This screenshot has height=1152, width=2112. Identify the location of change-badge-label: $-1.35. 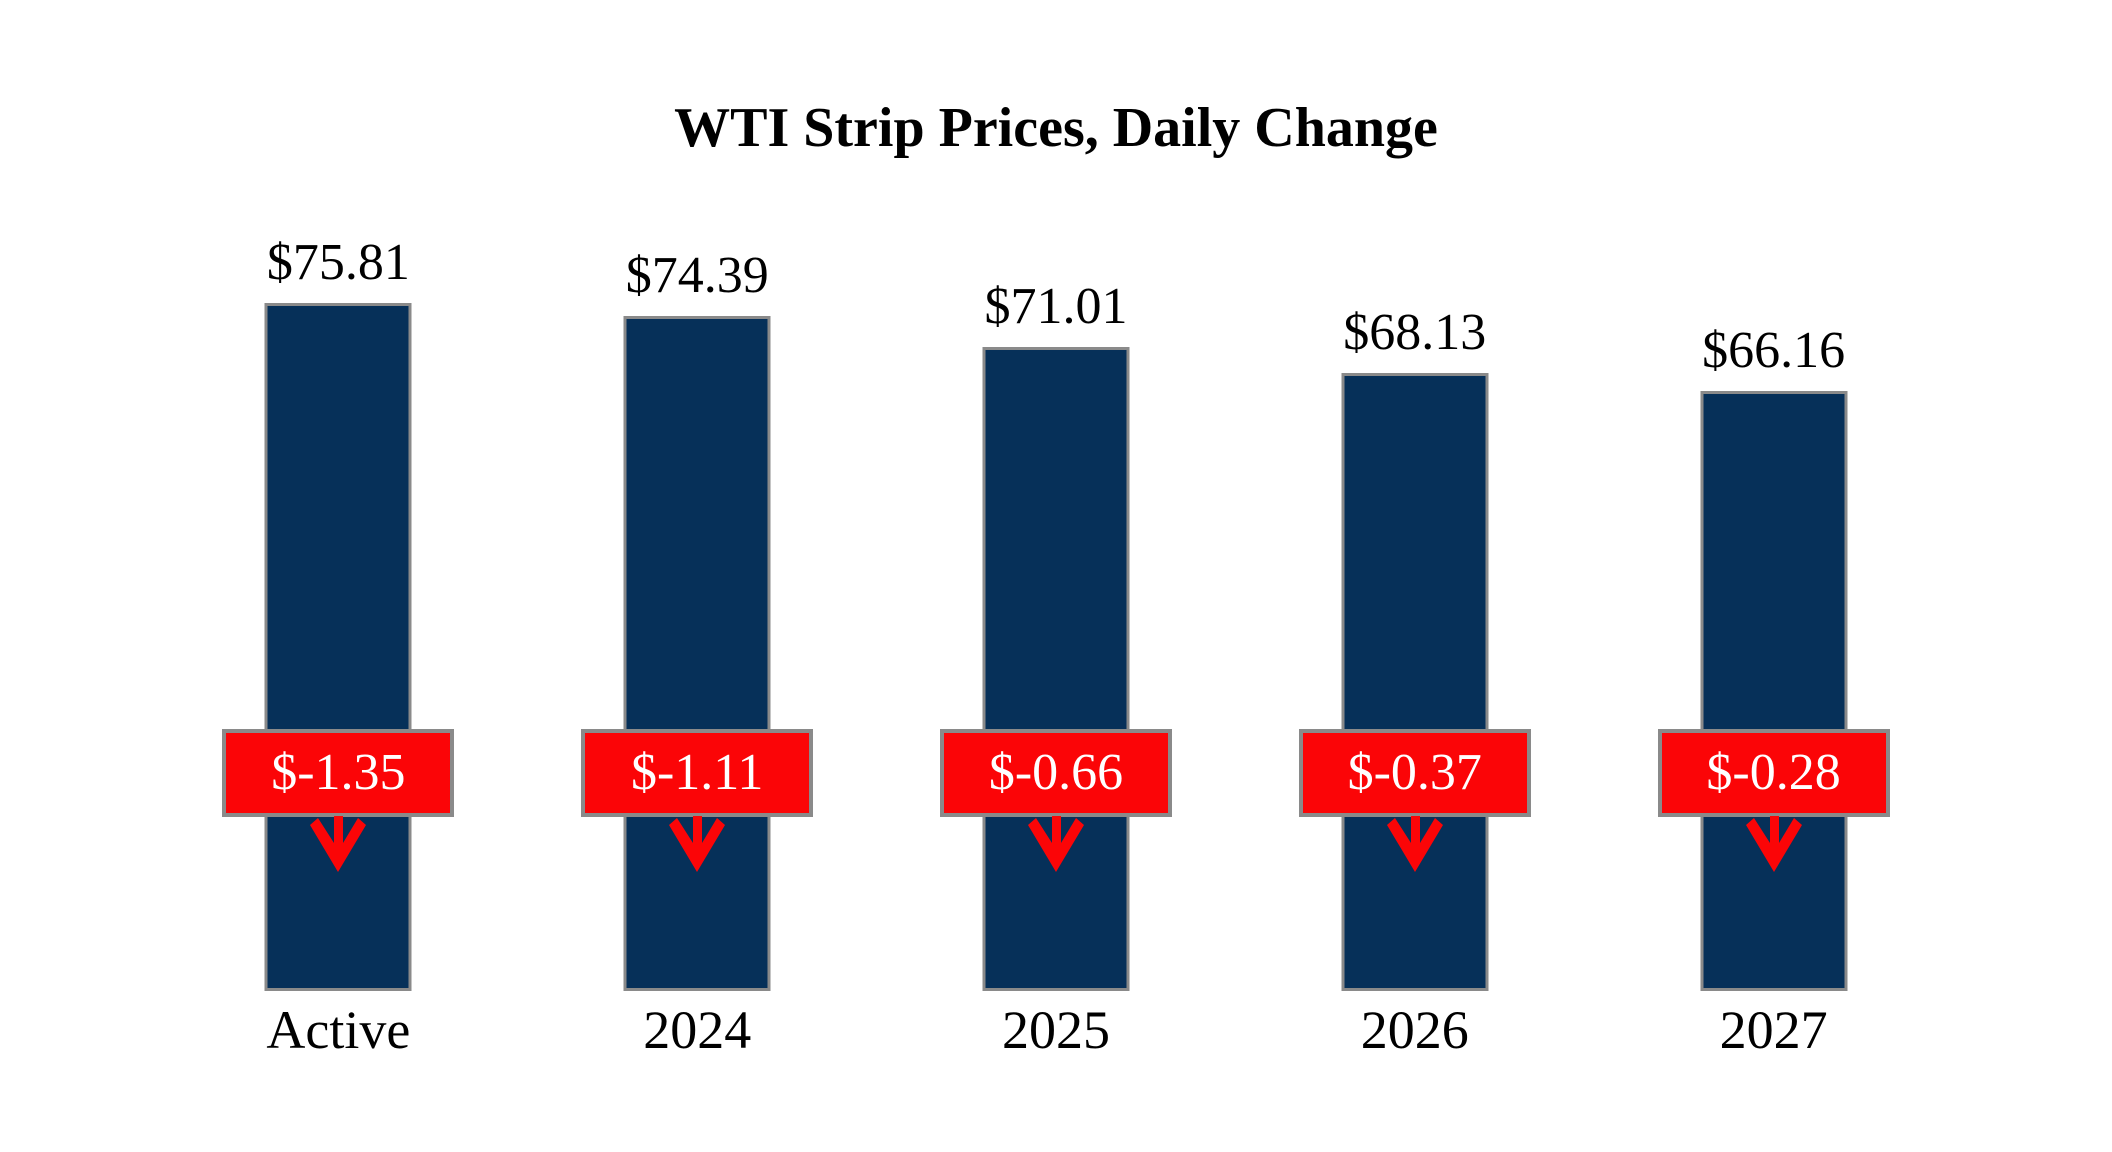
(338, 772).